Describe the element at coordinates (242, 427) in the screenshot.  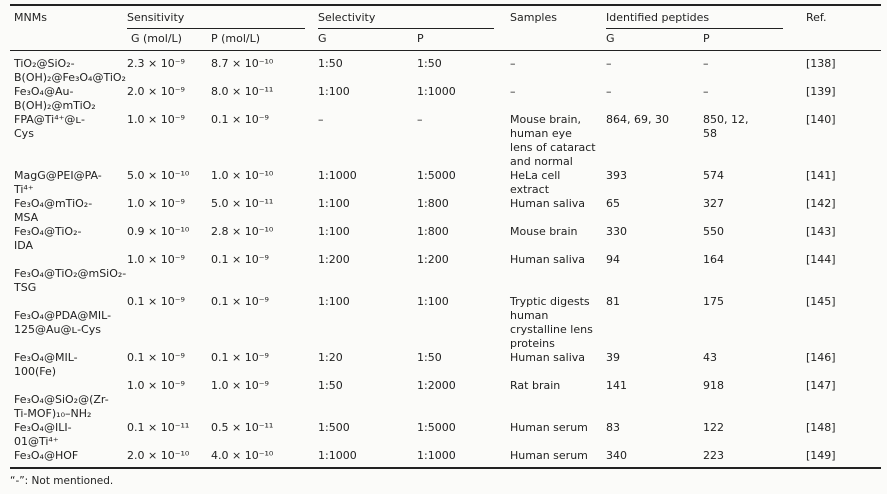
I see `cell-sensitivity-p: 0.5 × 10⁻¹¹` at that location.